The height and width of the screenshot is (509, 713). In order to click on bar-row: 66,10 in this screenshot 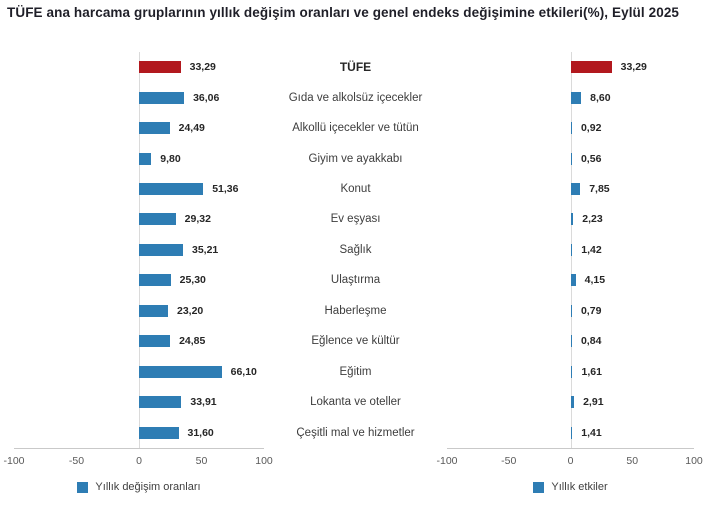, I will do `click(139, 372)`.